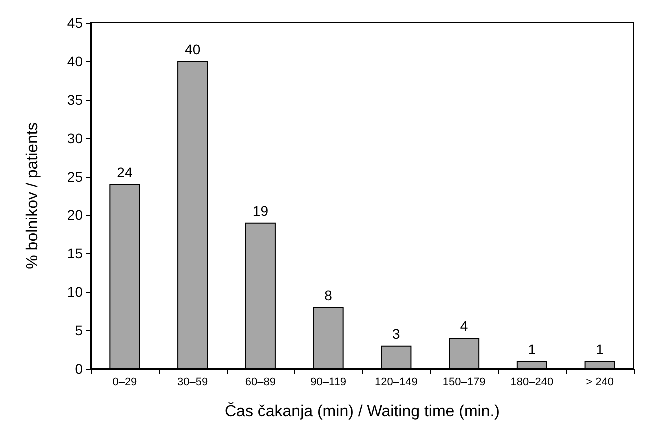  Describe the element at coordinates (75, 292) in the screenshot. I see `y-tick-label: 10` at that location.